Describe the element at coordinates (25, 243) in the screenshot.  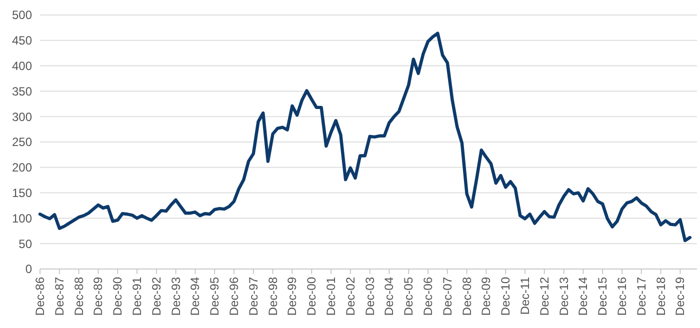
I see `y-tick-label: 50` at that location.